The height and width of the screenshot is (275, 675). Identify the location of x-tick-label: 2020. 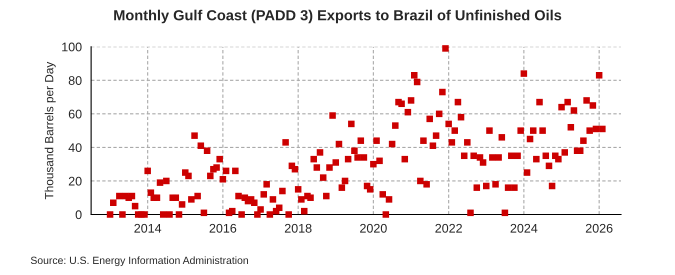
(373, 228).